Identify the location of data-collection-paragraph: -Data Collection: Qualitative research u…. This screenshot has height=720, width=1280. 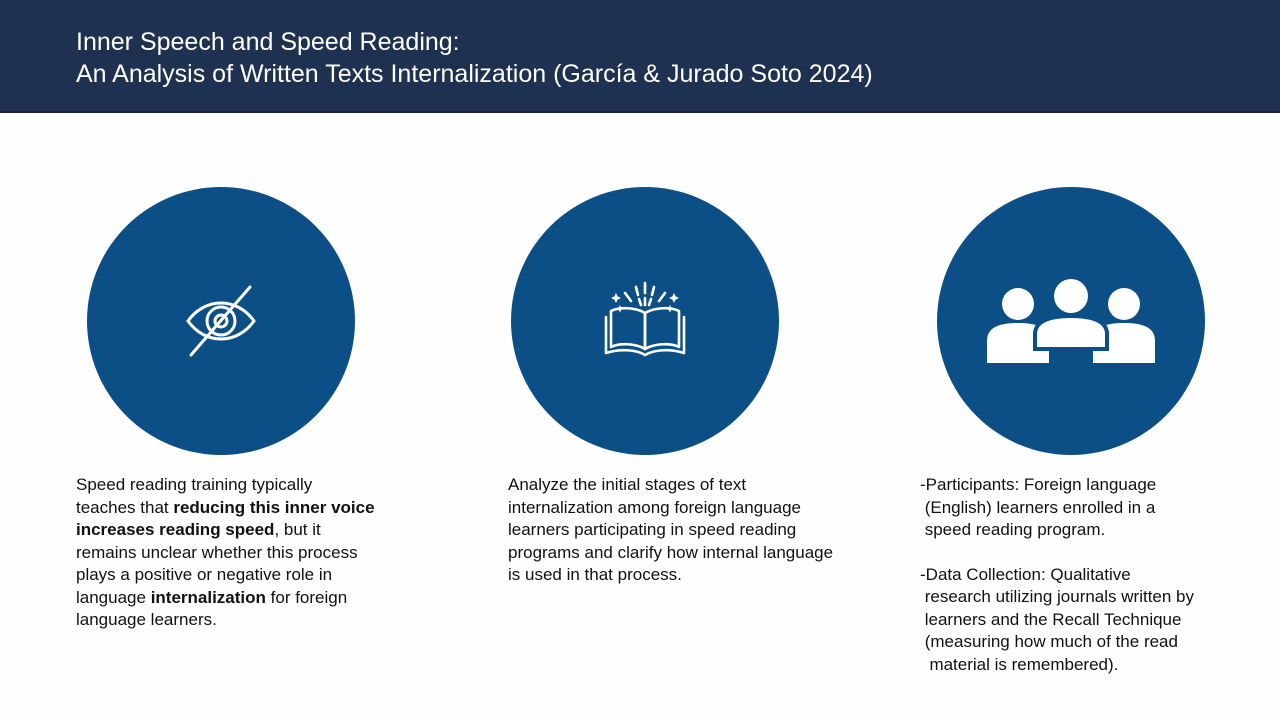
(1085, 620).